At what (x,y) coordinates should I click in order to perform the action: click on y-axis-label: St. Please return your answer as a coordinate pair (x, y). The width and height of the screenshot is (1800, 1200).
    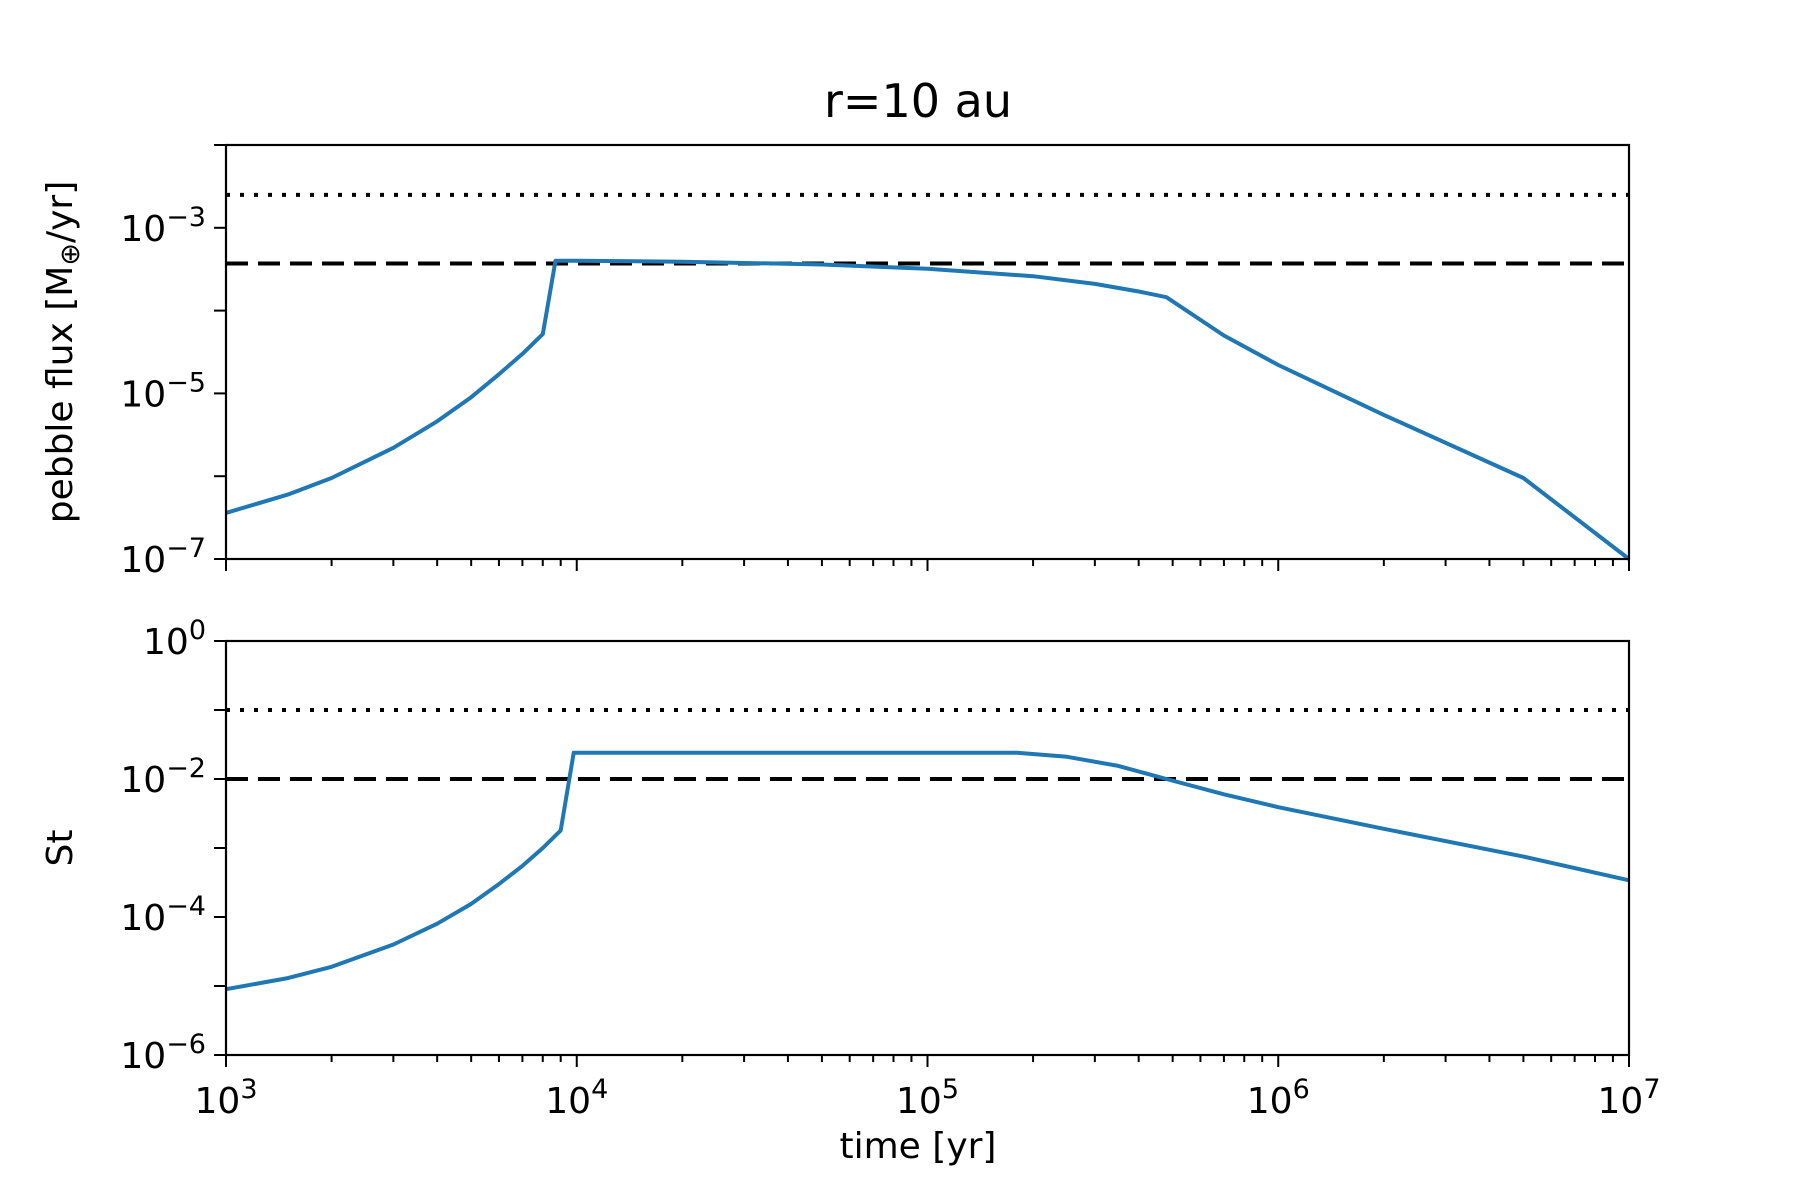
    Looking at the image, I should click on (60, 848).